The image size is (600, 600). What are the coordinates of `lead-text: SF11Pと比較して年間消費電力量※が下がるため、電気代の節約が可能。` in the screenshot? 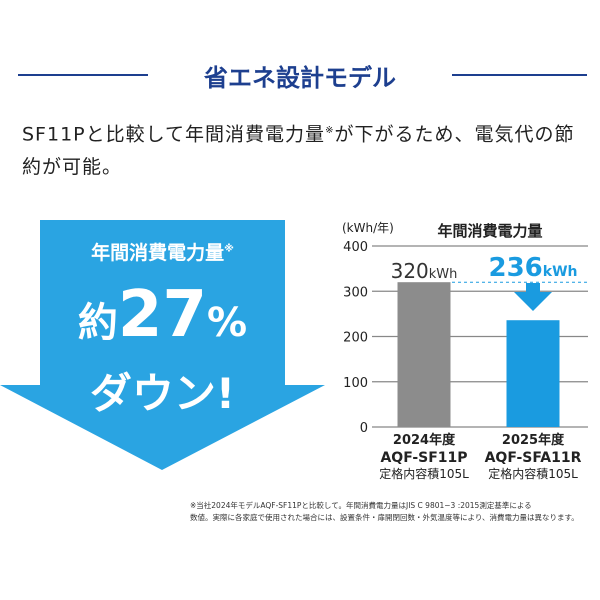 It's located at (298, 151).